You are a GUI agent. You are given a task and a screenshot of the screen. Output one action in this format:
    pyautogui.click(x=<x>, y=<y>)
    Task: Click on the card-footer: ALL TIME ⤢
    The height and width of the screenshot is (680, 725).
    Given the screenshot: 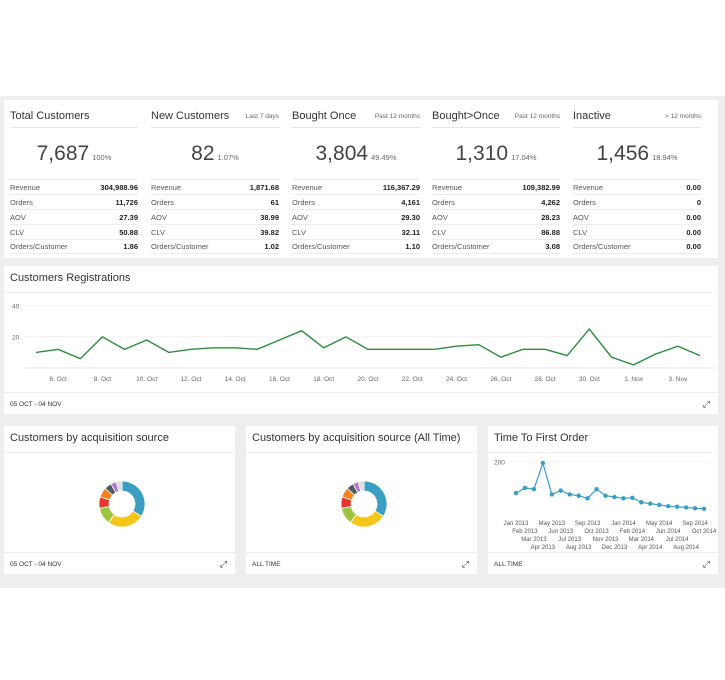 What is the action you would take?
    pyautogui.click(x=603, y=563)
    